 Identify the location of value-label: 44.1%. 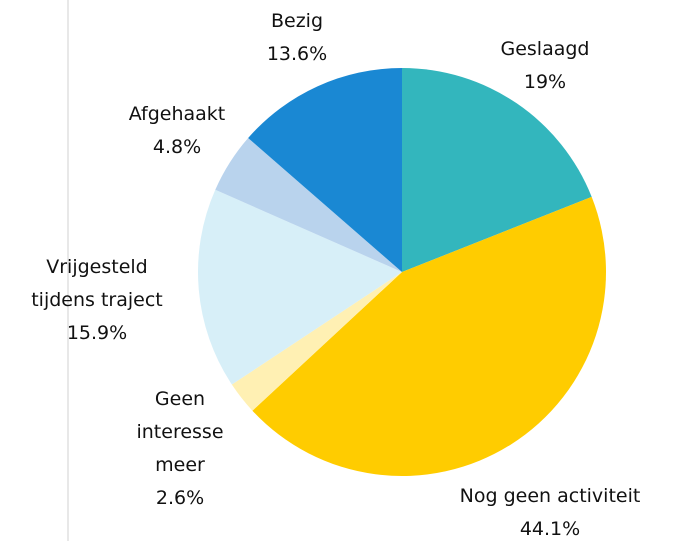
(550, 529).